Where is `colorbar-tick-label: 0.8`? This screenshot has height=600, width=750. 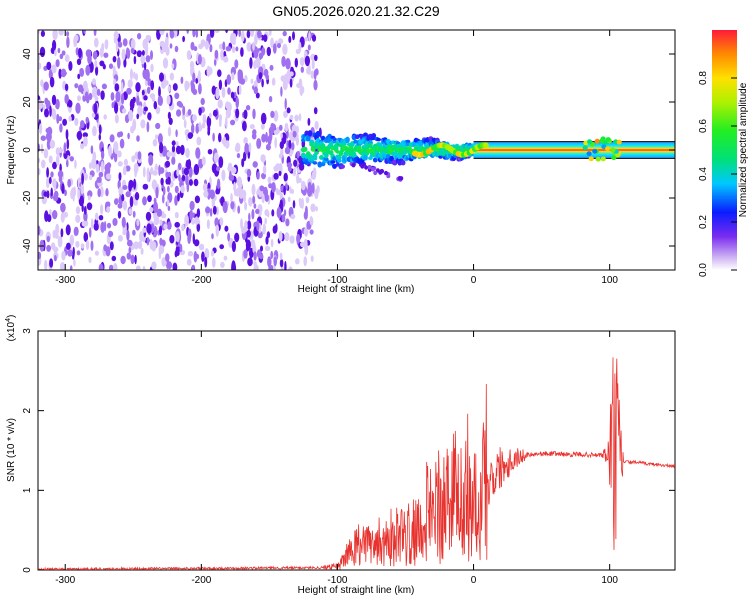
colorbar-tick-label: 0.8 is located at coordinates (703, 78).